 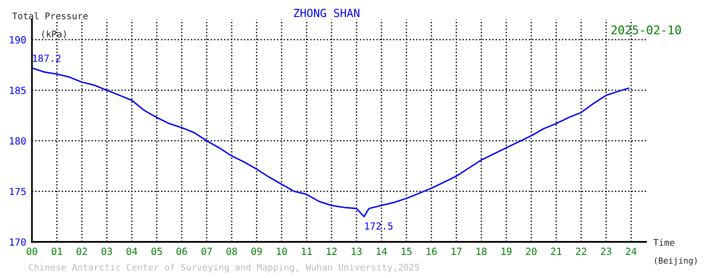 I want to click on x-tick-label: 10, so click(x=281, y=251).